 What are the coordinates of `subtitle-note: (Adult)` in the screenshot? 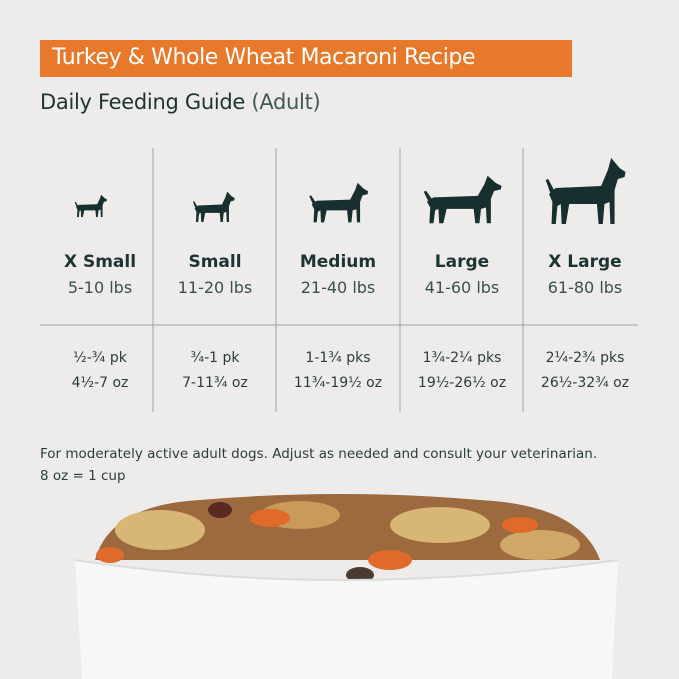 It's located at (286, 102).